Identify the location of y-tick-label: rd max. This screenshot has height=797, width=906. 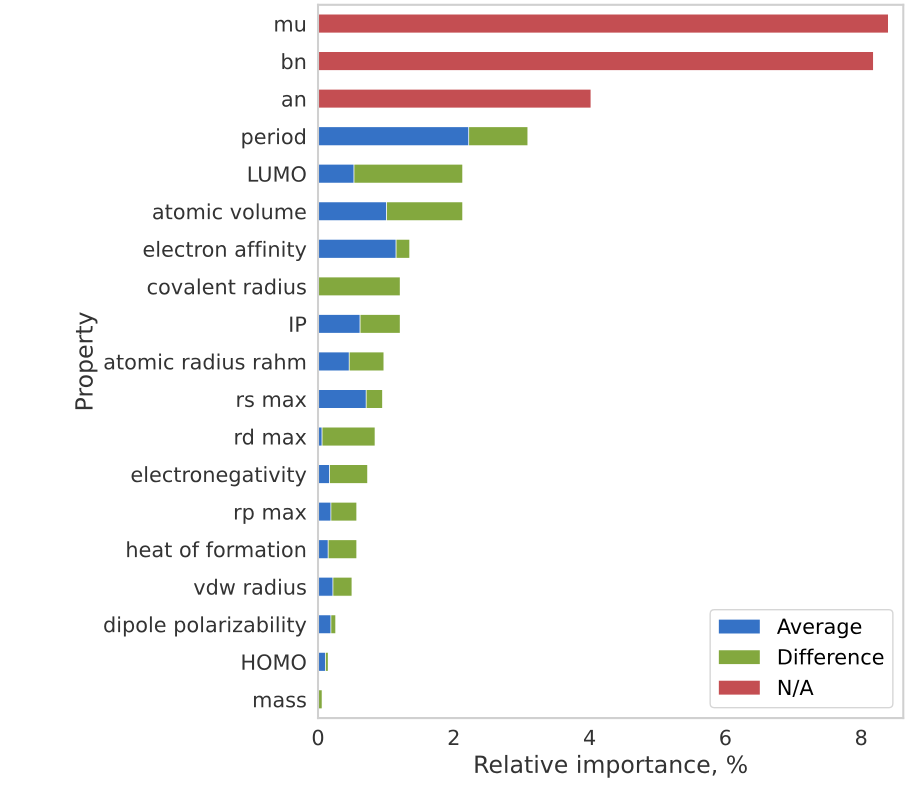
(270, 436).